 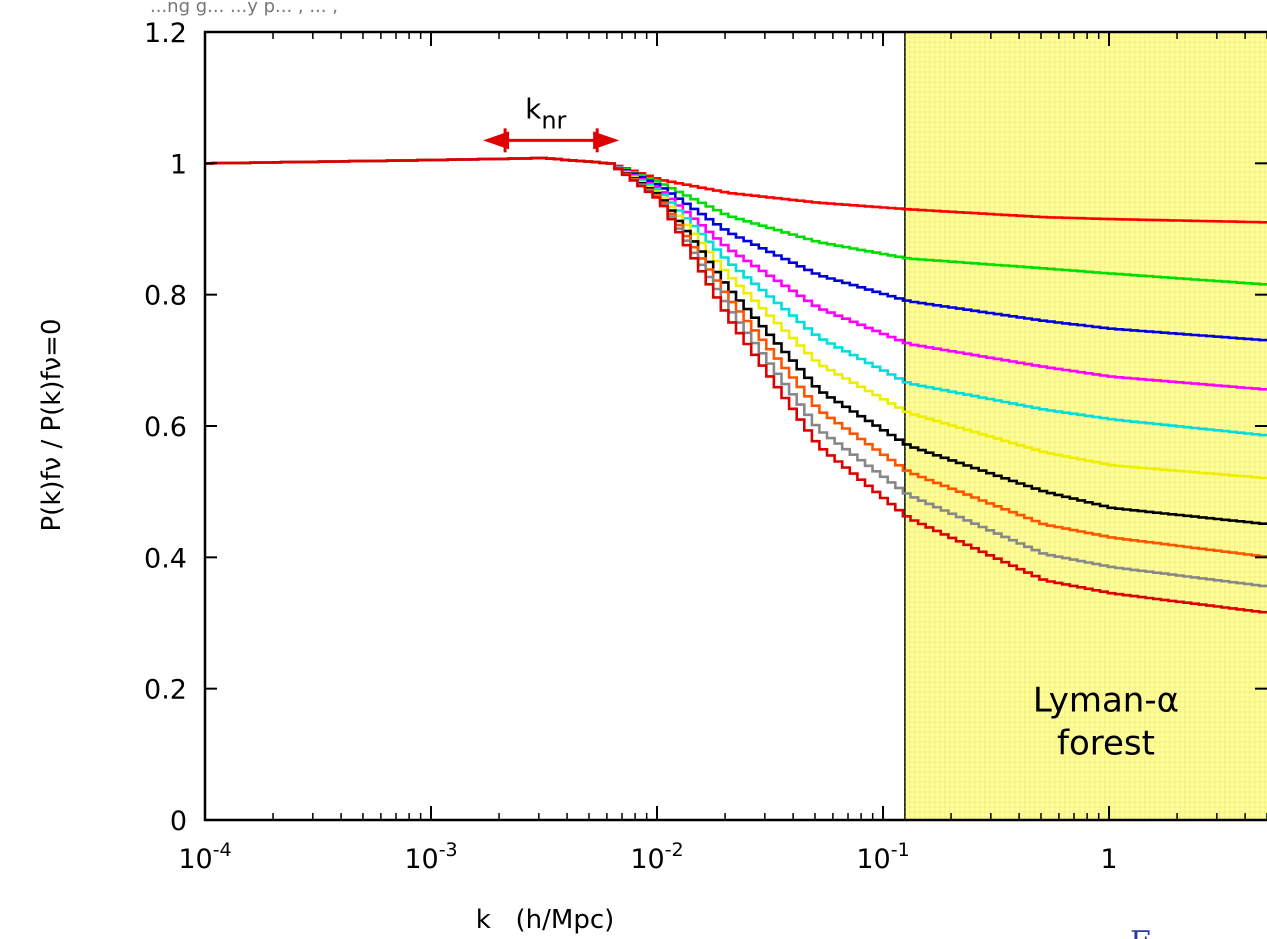 I want to click on x-tick-label: 10⁻², so click(x=656, y=857).